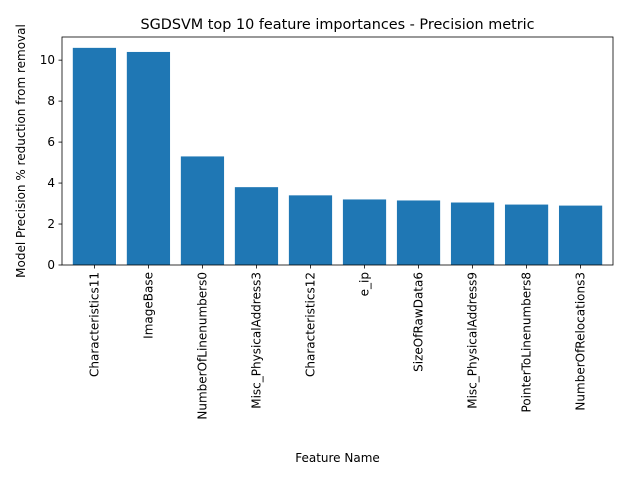 Image resolution: width=640 pixels, height=480 pixels. What do you see at coordinates (473, 340) in the screenshot?
I see `x-tick-label: Misc_PhysicalAddress9` at bounding box center [473, 340].